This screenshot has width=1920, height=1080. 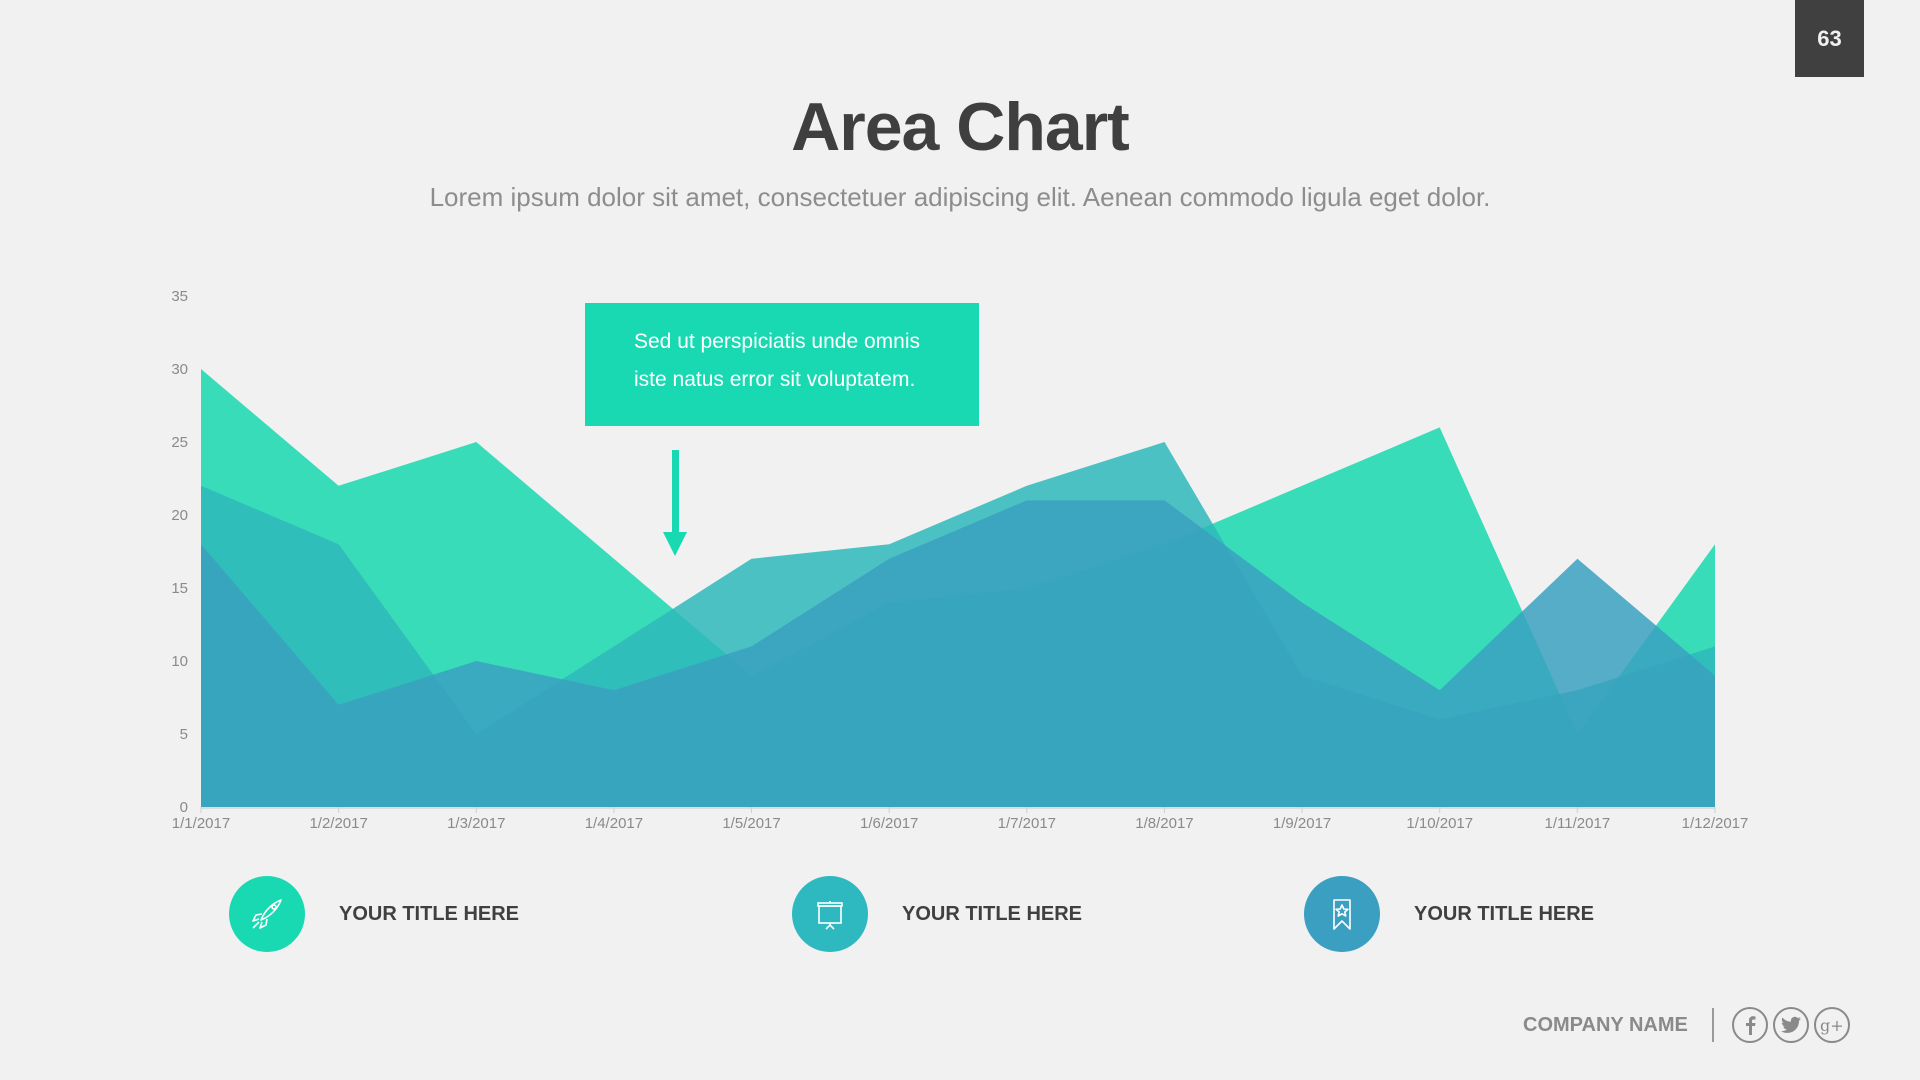 What do you see at coordinates (1790, 1025) in the screenshot?
I see `twitter-icon` at bounding box center [1790, 1025].